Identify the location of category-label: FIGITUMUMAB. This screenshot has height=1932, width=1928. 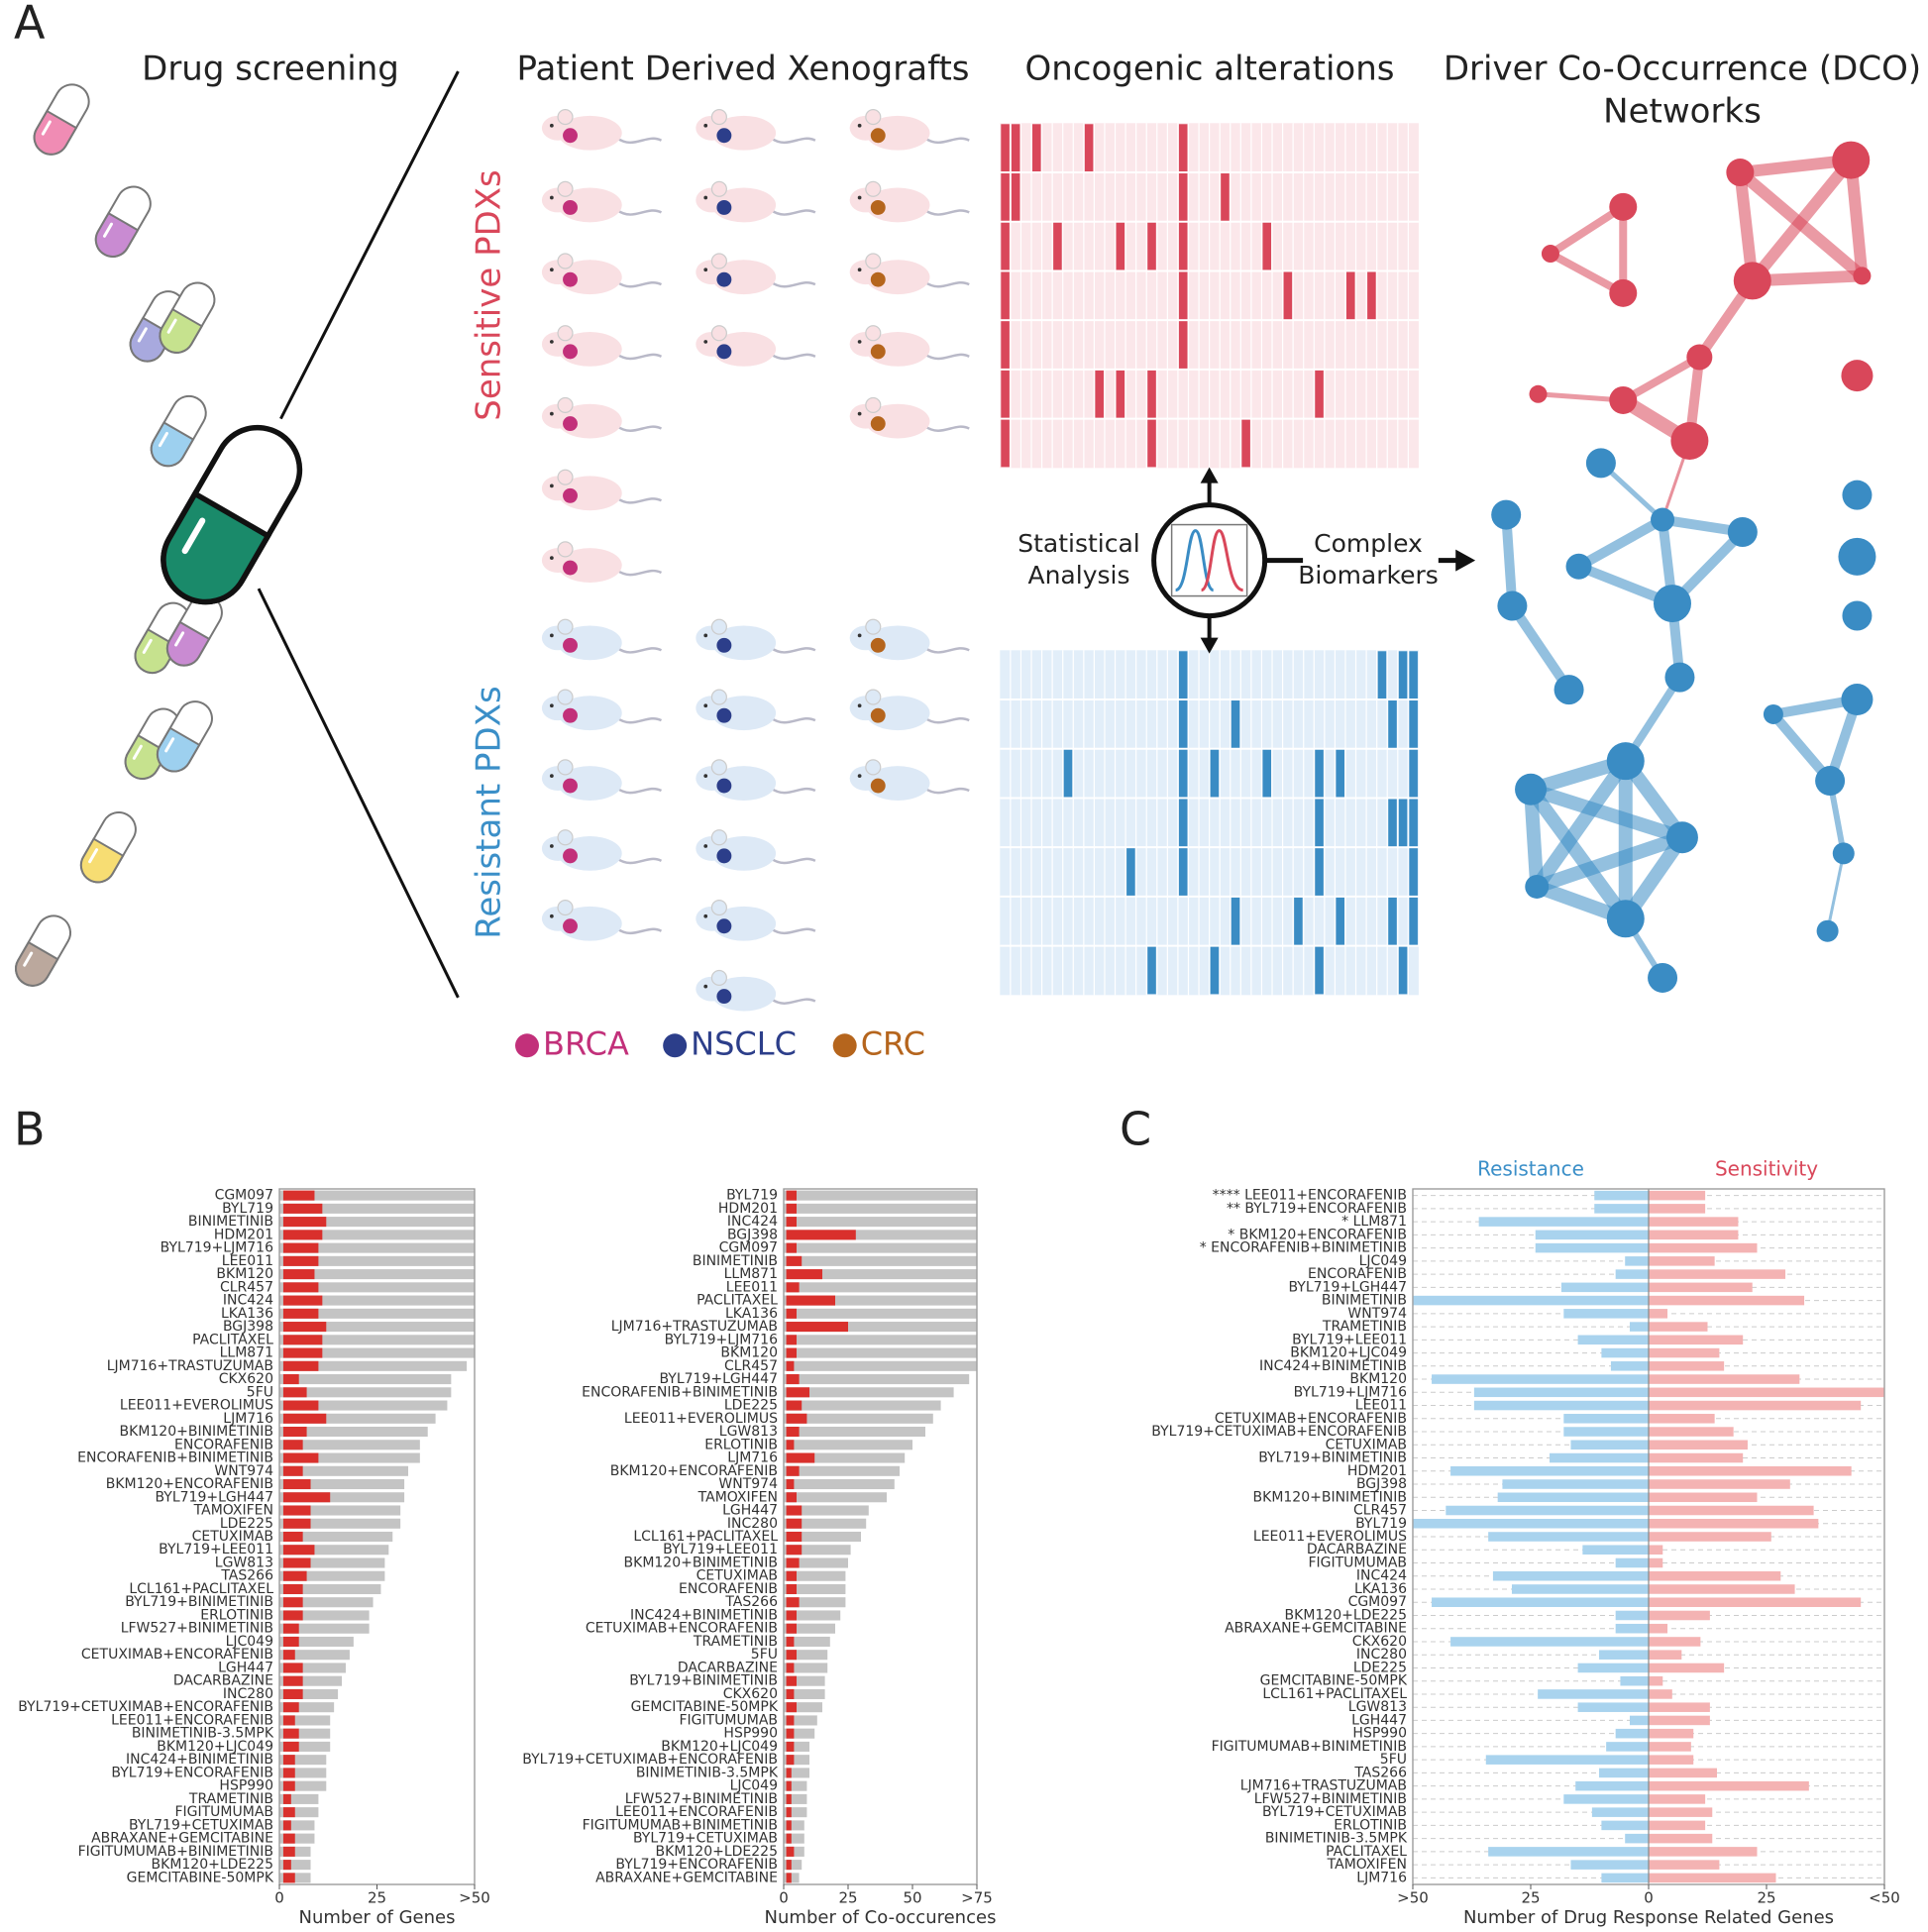
(728, 1720).